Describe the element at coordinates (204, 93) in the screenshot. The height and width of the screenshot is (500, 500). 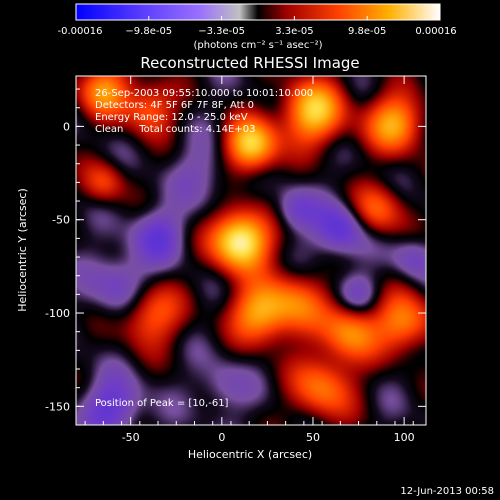
I see `annotation-time-range: 26-Sep-2003 09:55:10.000 to 10:01:10.000` at that location.